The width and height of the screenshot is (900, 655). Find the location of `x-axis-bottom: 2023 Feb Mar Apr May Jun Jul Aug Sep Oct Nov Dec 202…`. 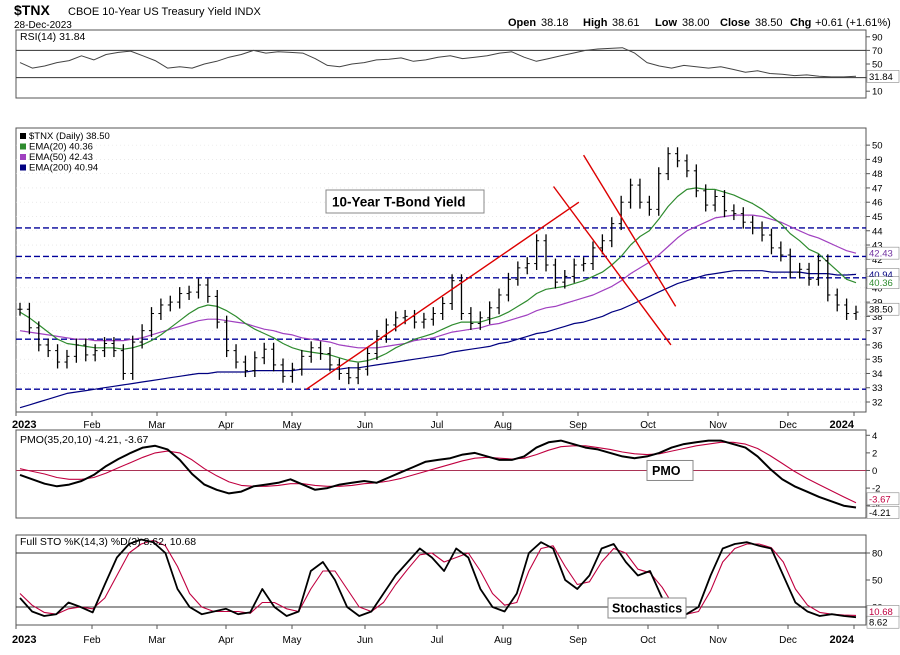

x-axis-bottom: 2023 Feb Mar Apr May Jun Jul Aug Sep Oct Nov Dec 202… is located at coordinates (433, 635).